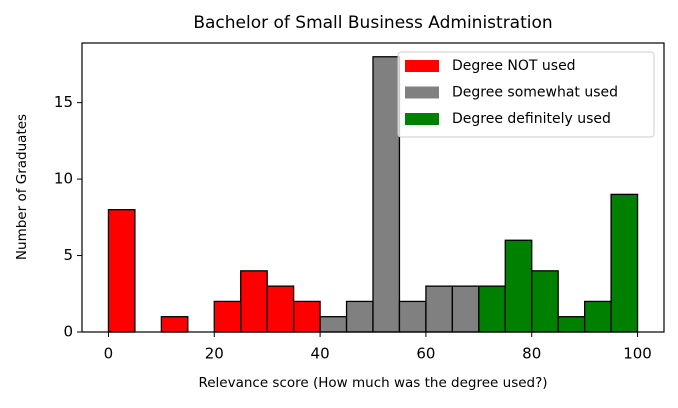 The width and height of the screenshot is (678, 408). I want to click on legend-label: Degree definitely used, so click(531, 119).